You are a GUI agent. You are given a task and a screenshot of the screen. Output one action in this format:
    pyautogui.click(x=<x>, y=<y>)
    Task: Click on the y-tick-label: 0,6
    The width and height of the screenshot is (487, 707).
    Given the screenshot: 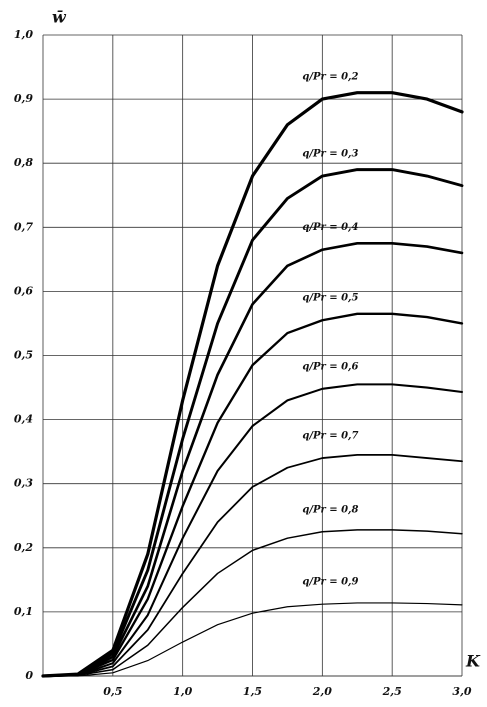 What is the action you would take?
    pyautogui.click(x=23, y=290)
    